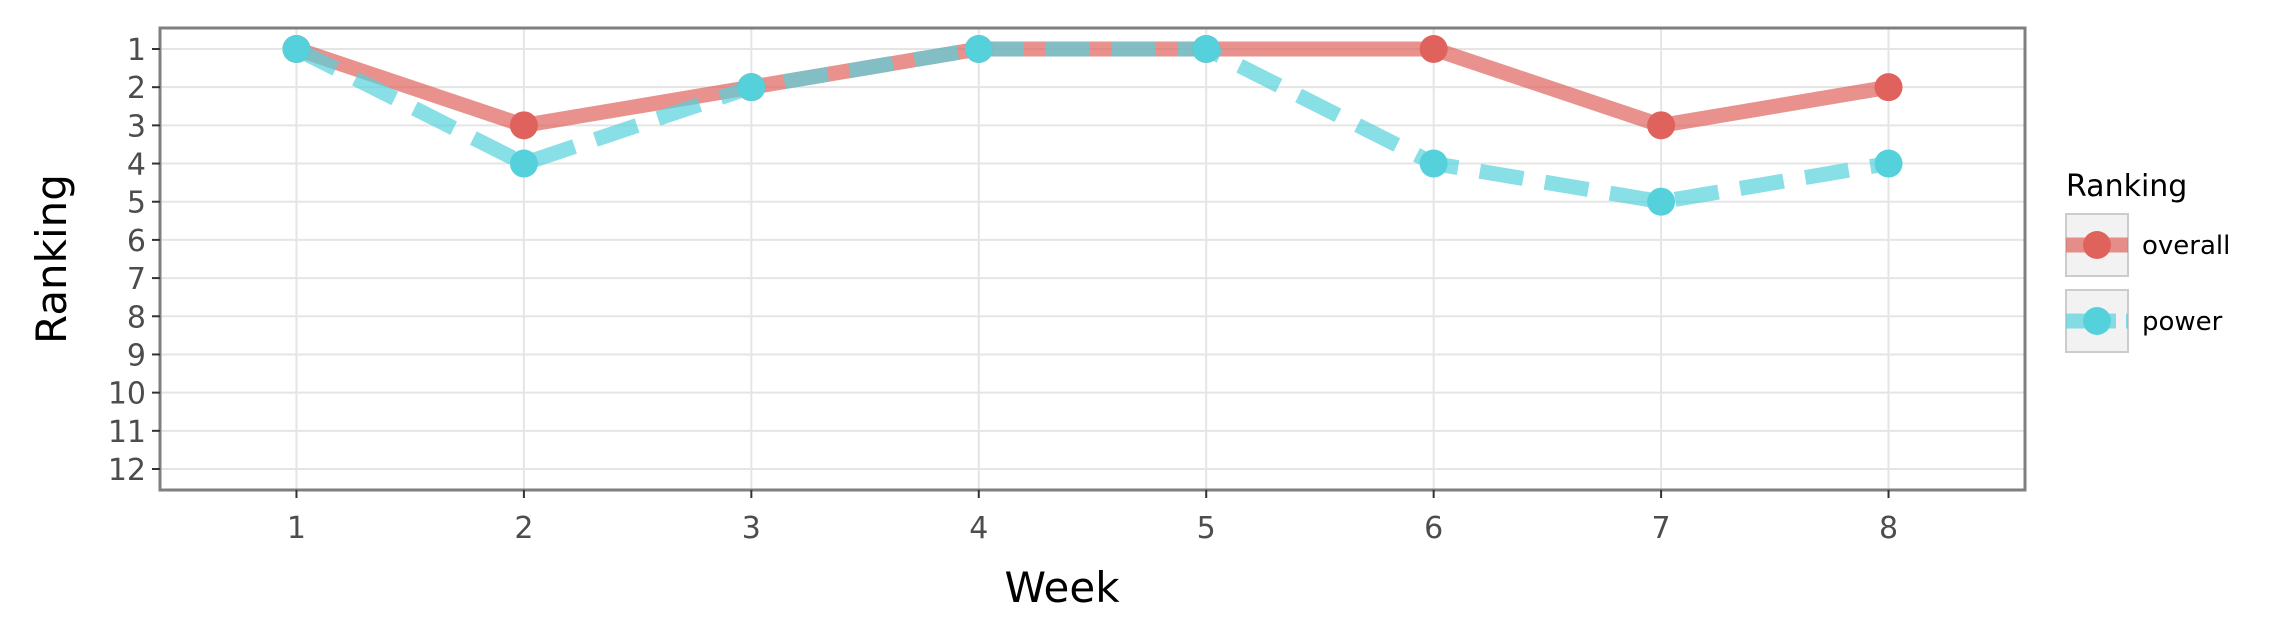  I want to click on y-tick-label: 11, so click(127, 432).